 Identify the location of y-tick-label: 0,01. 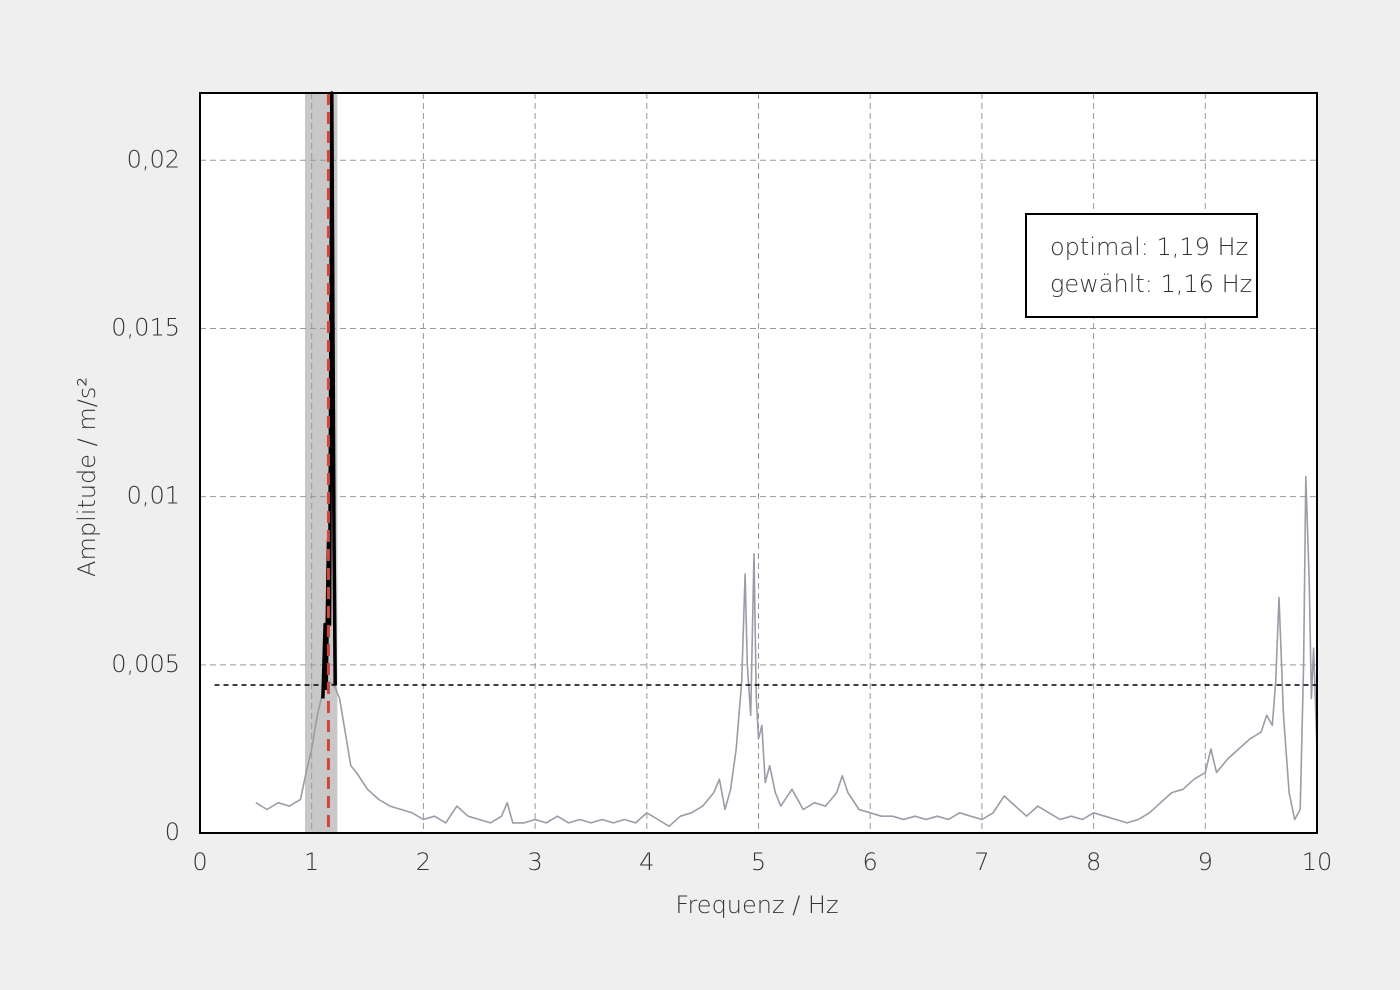
(153, 496).